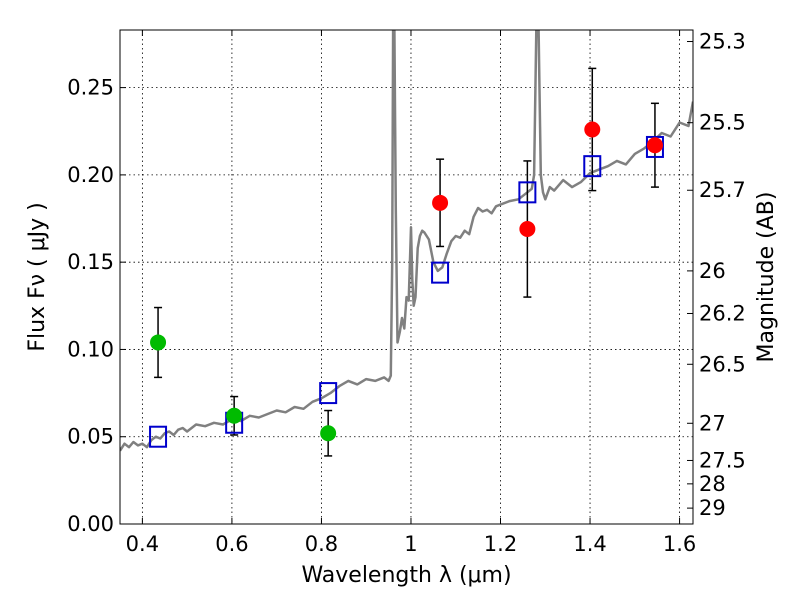 Image resolution: width=800 pixels, height=600 pixels. Describe the element at coordinates (90, 175) in the screenshot. I see `y-tick-label: 0.20` at that location.